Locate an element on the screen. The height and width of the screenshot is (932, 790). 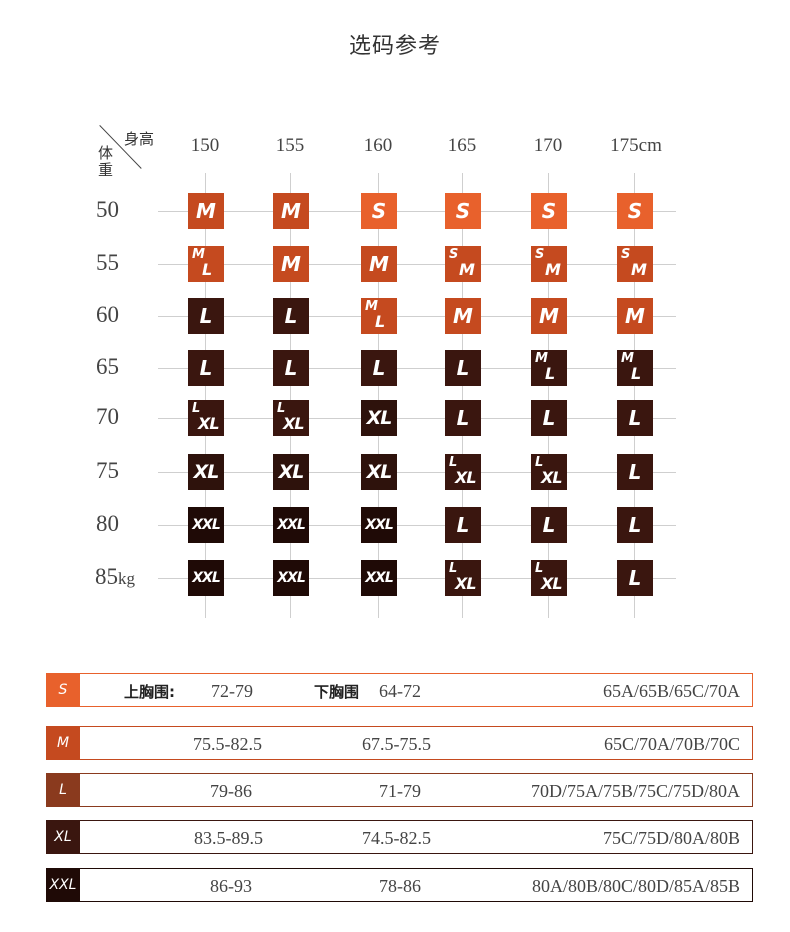
weight-label: 70 is located at coordinates (84, 417).